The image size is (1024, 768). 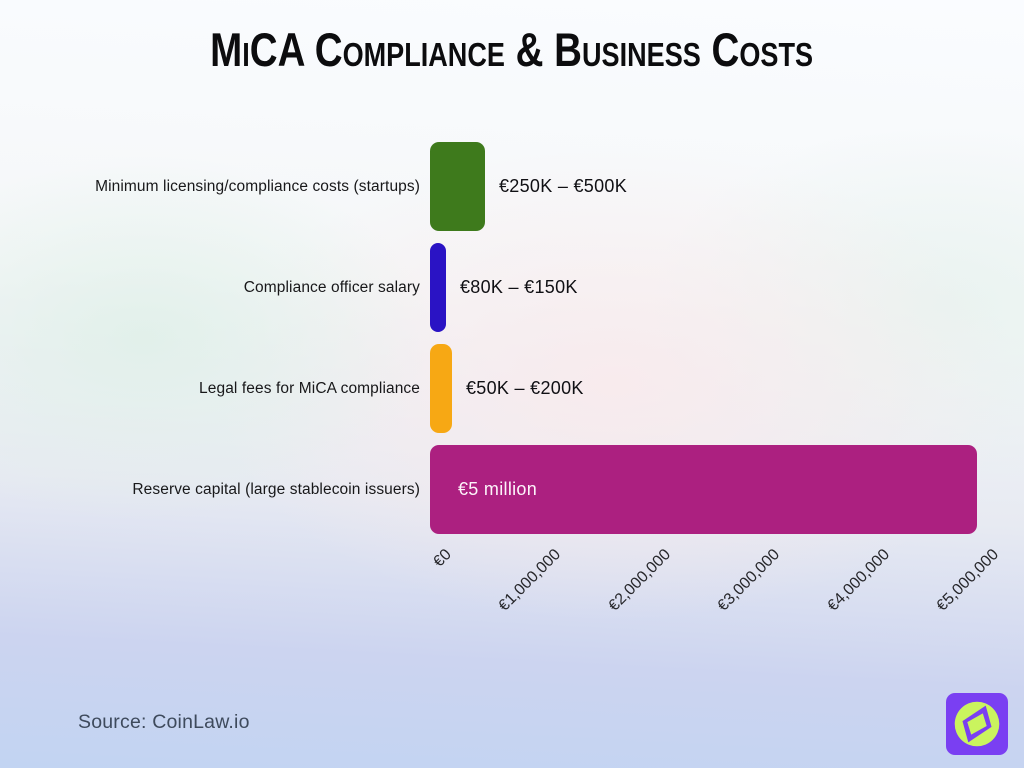 I want to click on value-label: €5 million, so click(x=498, y=489).